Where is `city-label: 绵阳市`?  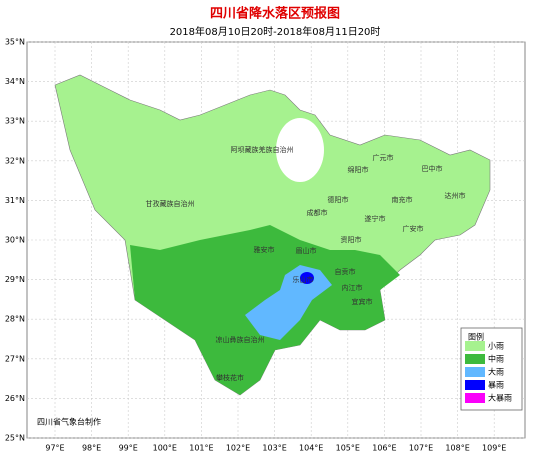
city-label: 绵阳市 is located at coordinates (358, 169).